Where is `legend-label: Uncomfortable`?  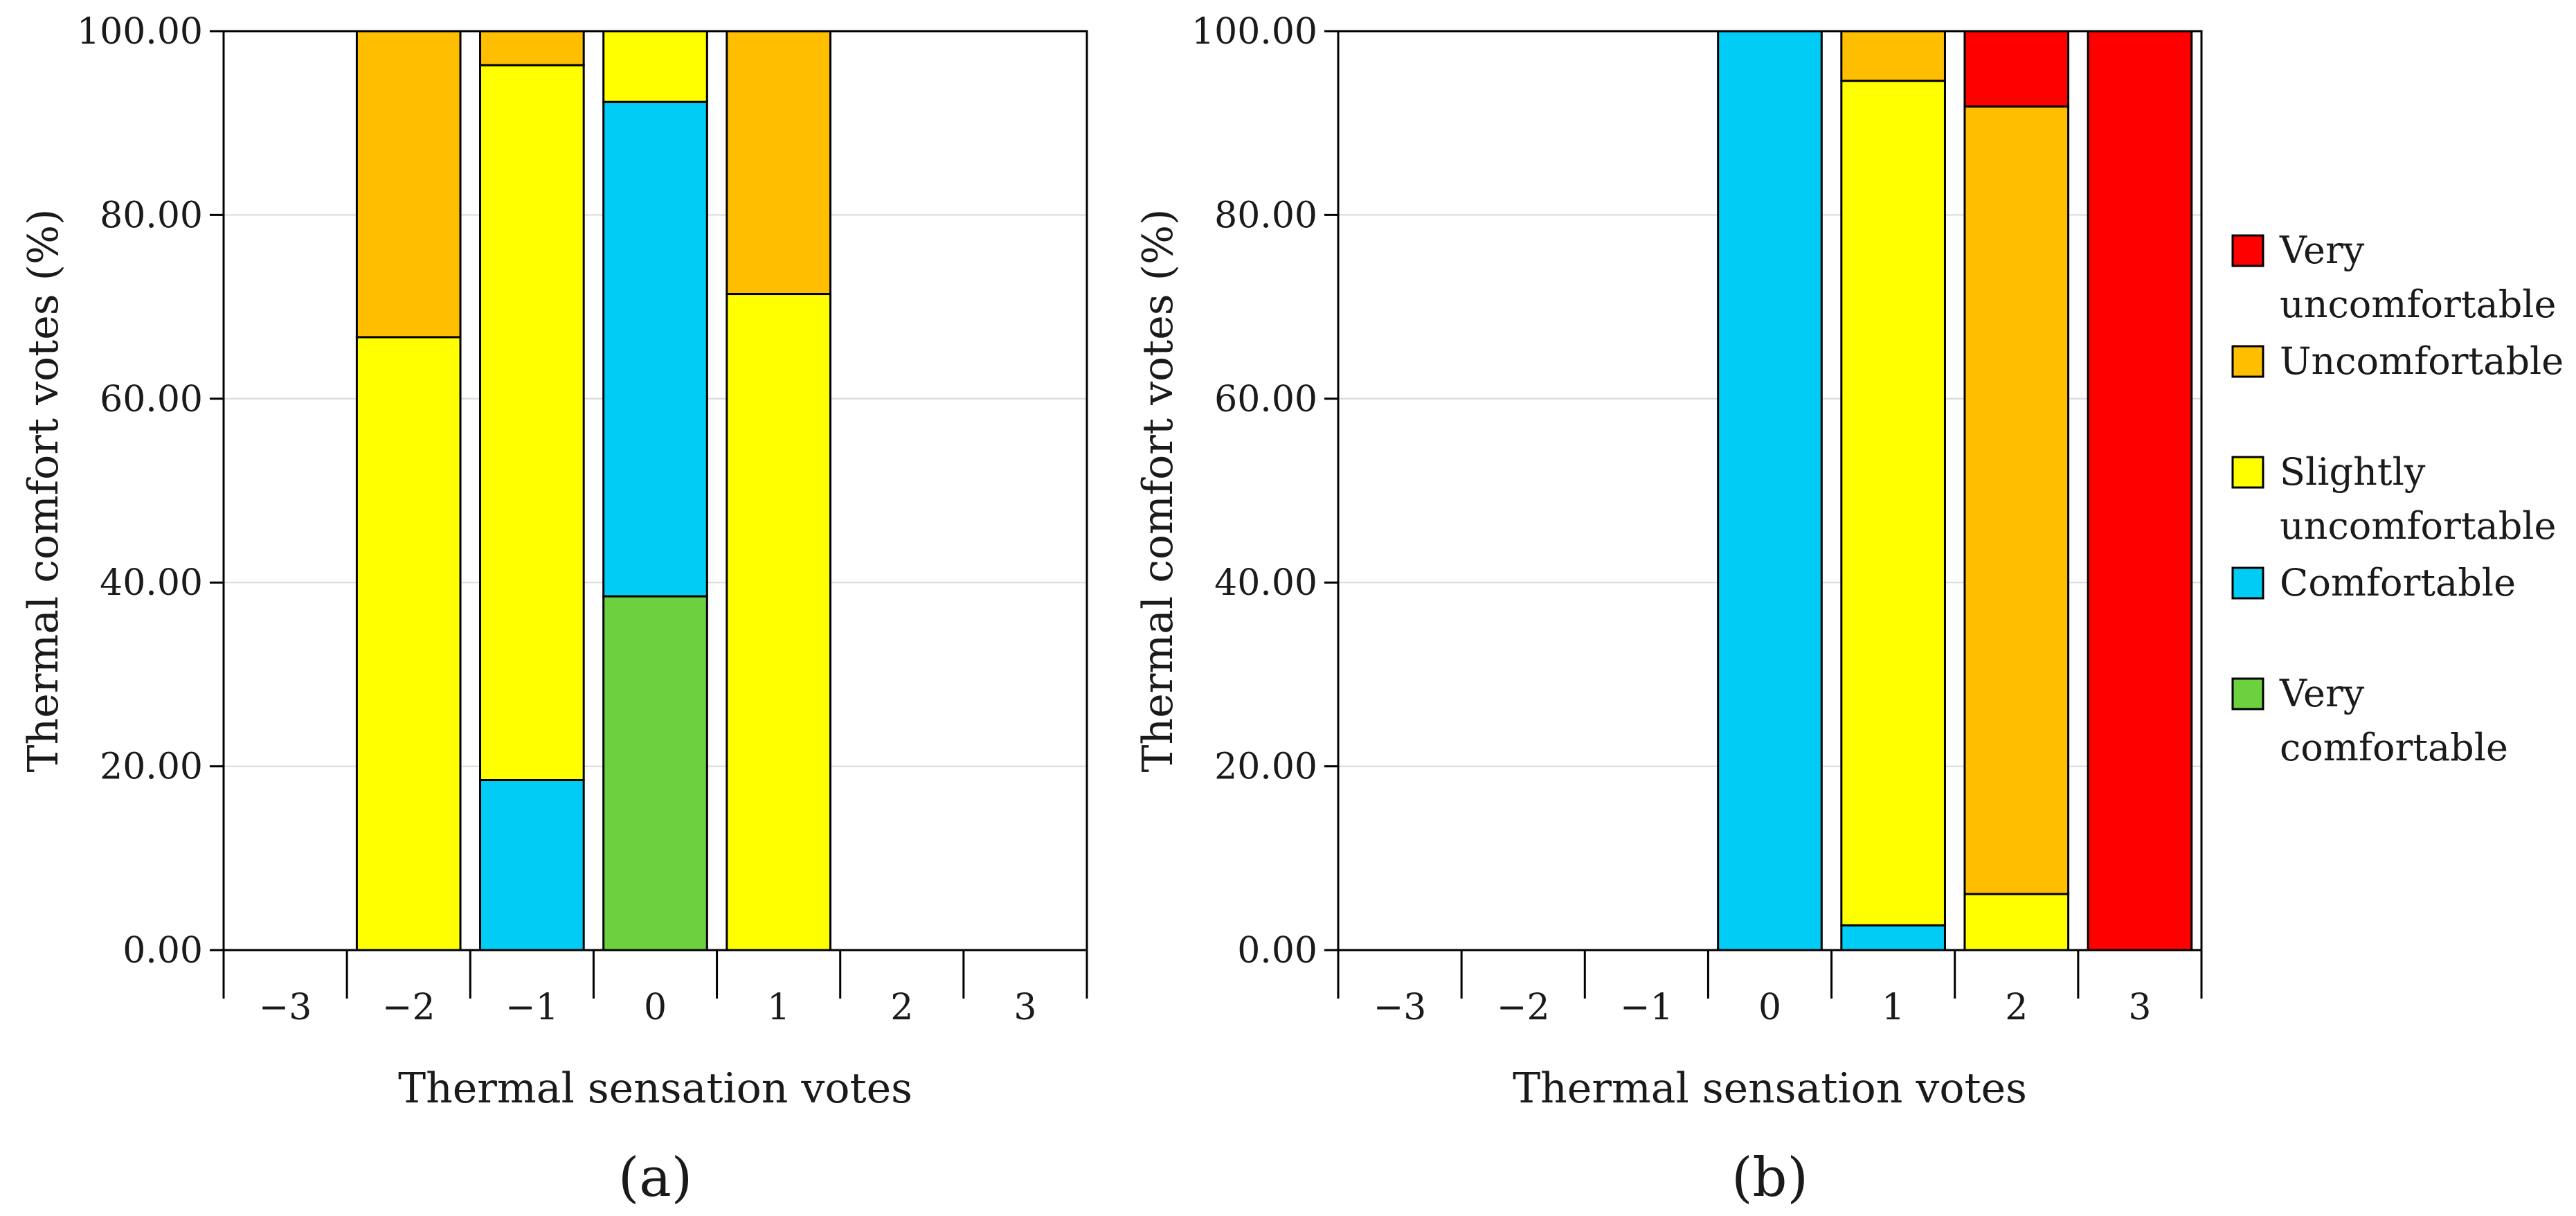 legend-label: Uncomfortable is located at coordinates (2422, 361).